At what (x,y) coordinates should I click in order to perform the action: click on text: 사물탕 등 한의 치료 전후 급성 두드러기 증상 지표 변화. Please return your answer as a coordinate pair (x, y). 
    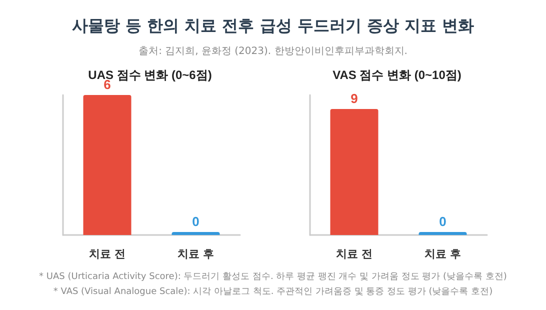
    Looking at the image, I should click on (273, 26).